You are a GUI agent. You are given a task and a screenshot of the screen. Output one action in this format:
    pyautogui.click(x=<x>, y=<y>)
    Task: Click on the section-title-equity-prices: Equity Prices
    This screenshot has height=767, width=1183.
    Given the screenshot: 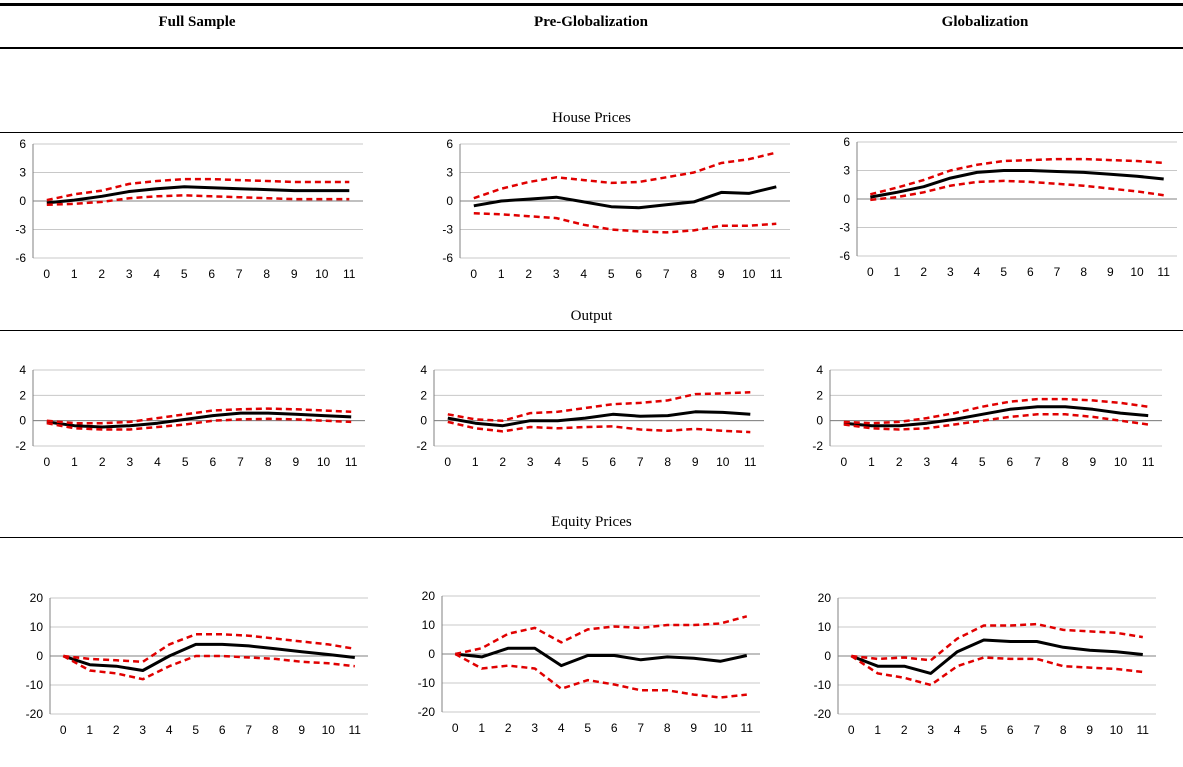 What is the action you would take?
    pyautogui.click(x=591, y=522)
    